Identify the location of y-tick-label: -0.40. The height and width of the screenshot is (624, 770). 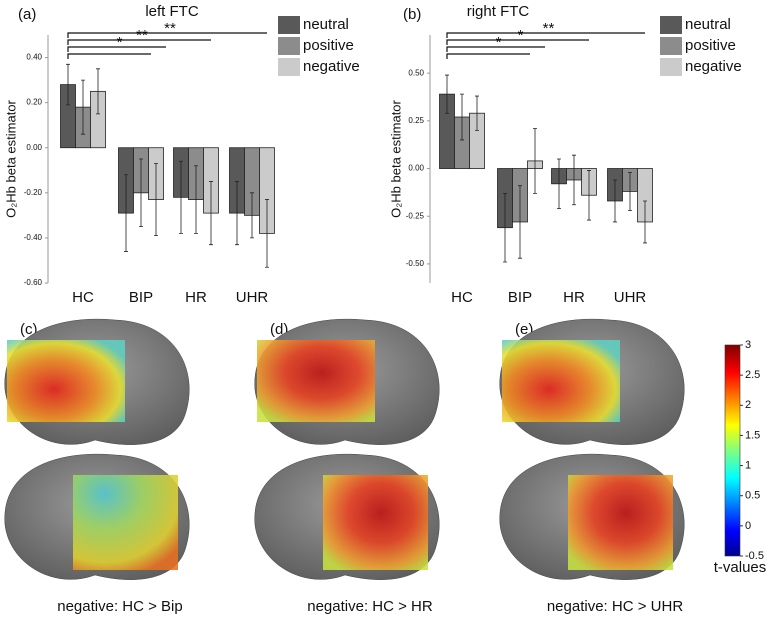
(33, 237).